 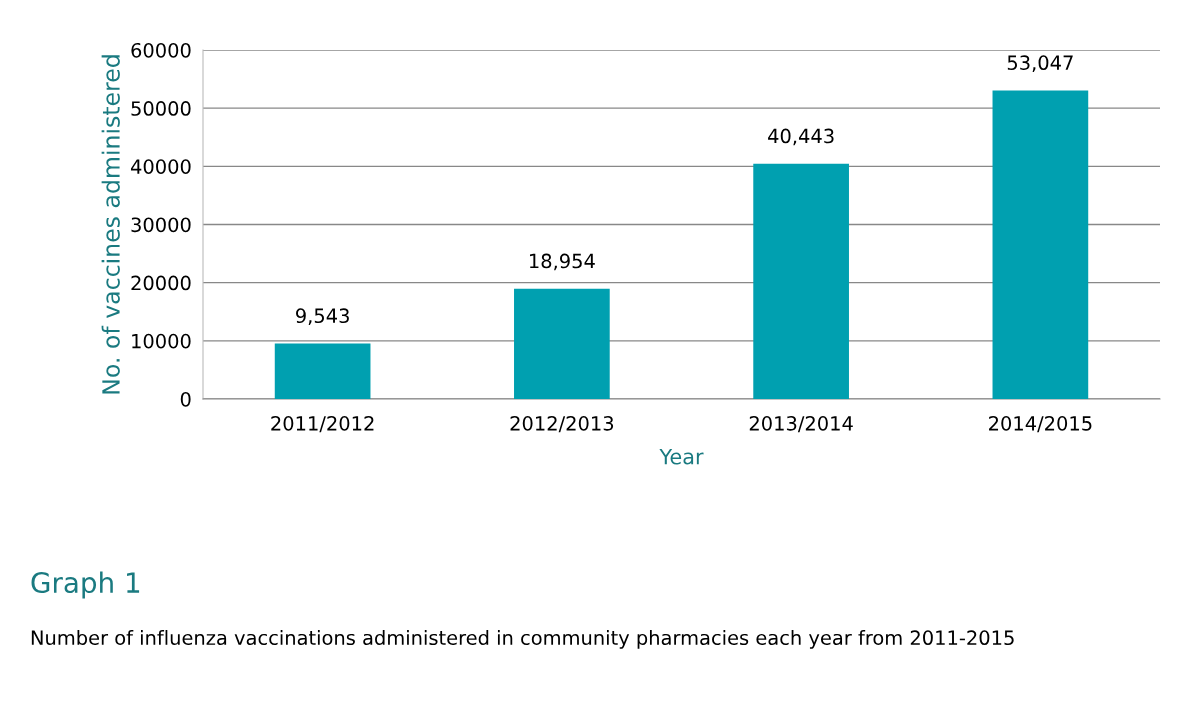 I want to click on data-label: 9,543, so click(x=322, y=317).